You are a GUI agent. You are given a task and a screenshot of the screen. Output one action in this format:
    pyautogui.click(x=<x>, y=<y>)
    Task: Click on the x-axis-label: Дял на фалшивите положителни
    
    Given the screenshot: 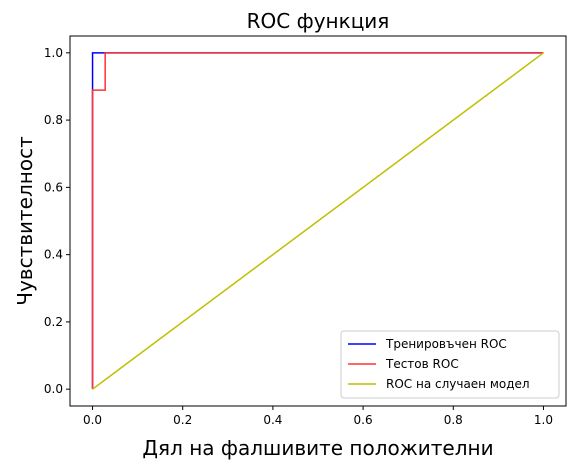 What is the action you would take?
    pyautogui.click(x=317, y=448)
    